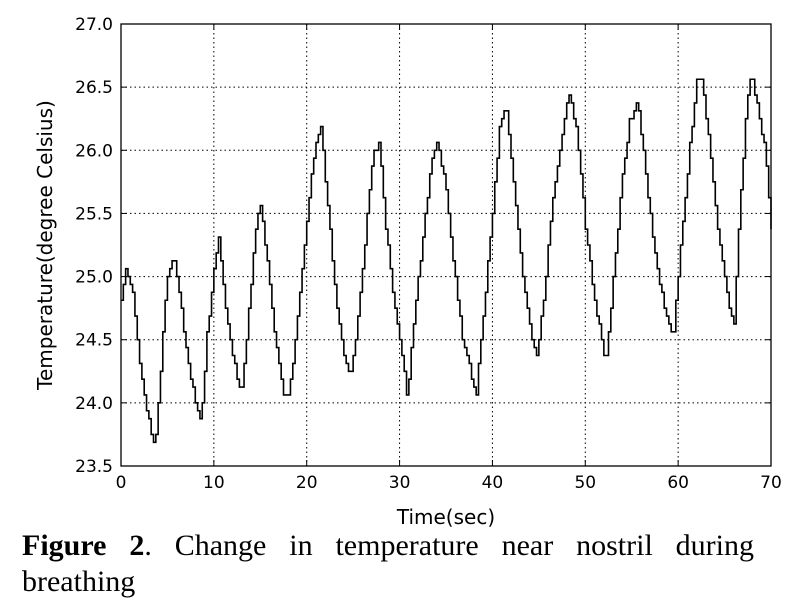 This screenshot has width=801, height=610. What do you see at coordinates (94, 214) in the screenshot?
I see `y-tick-label: 25.5` at bounding box center [94, 214].